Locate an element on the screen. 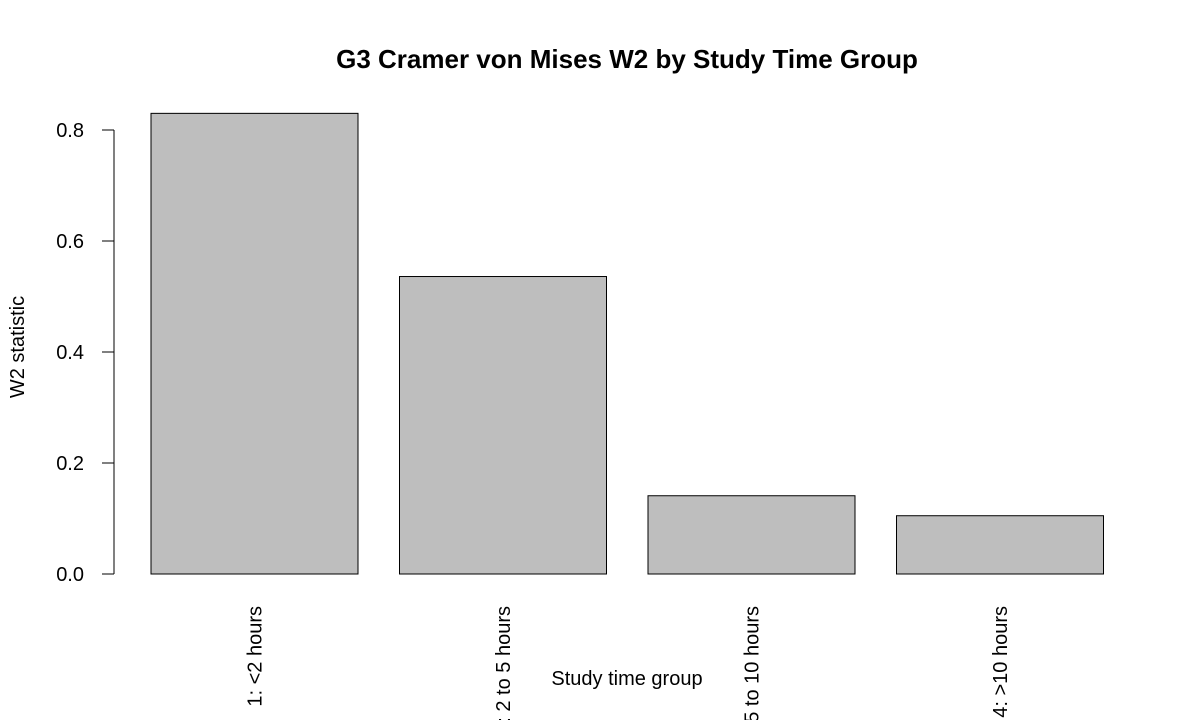  y-tick-label: 0.2 is located at coordinates (70, 464).